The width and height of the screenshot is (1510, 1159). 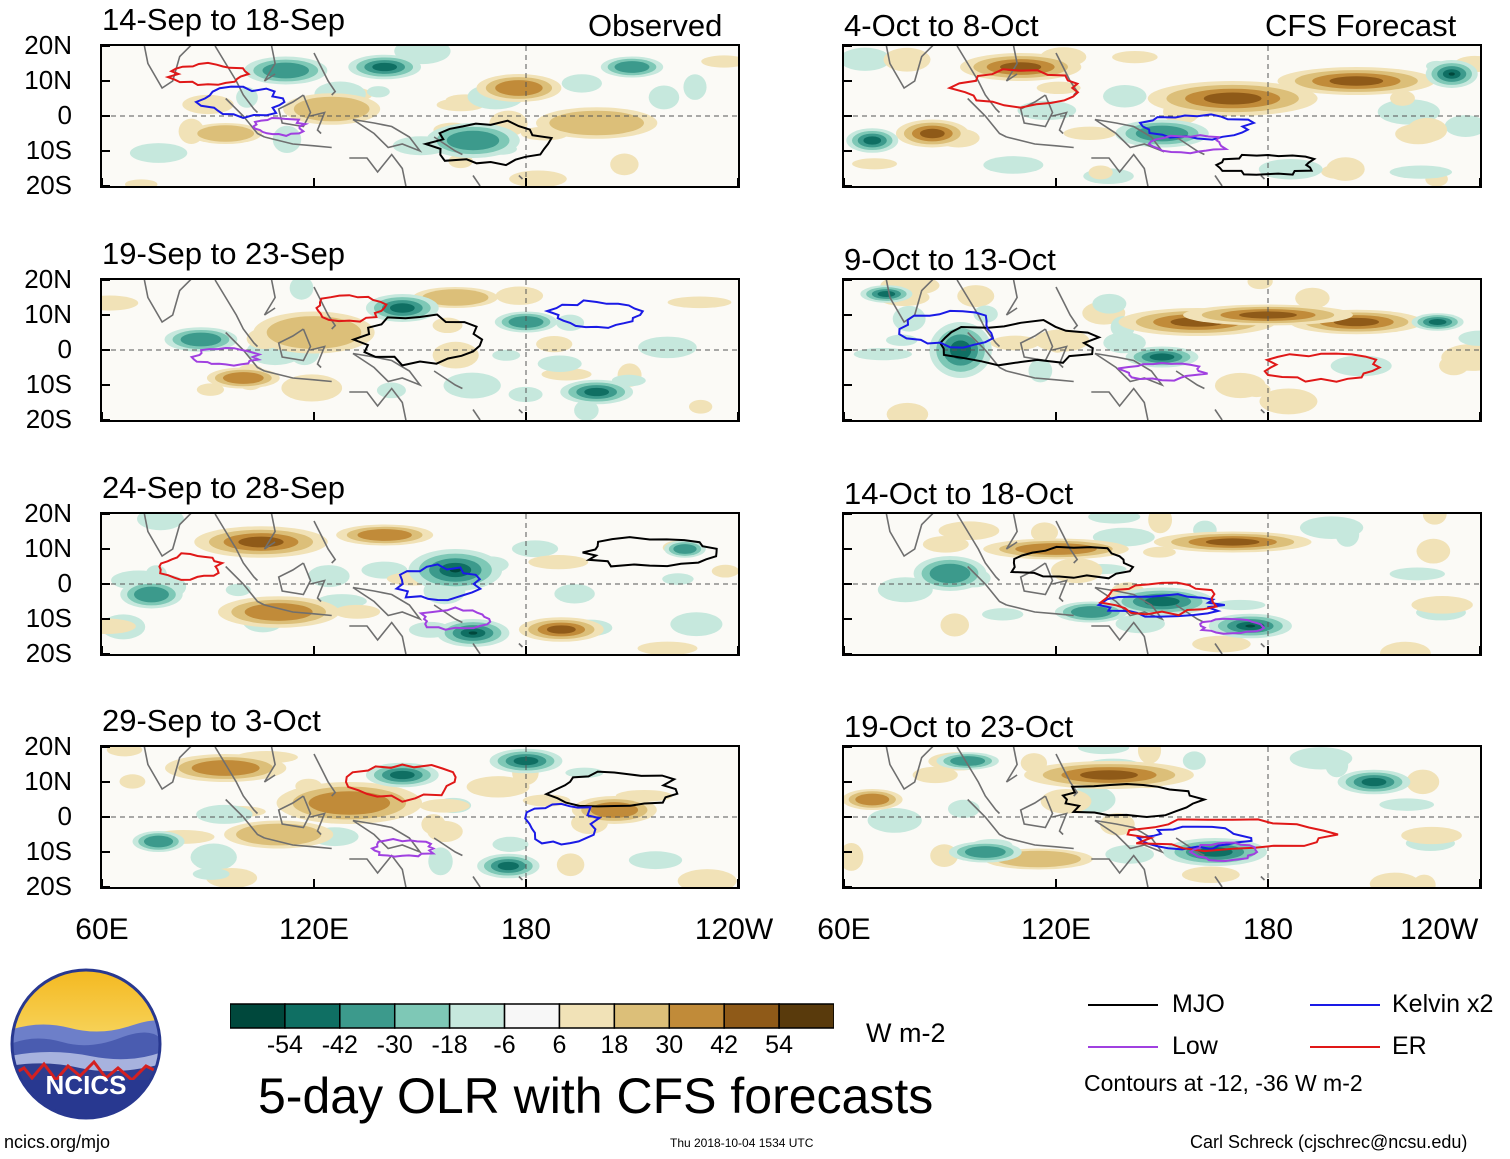 What do you see at coordinates (1056, 929) in the screenshot?
I see `lon-label-right-120e: 120E` at bounding box center [1056, 929].